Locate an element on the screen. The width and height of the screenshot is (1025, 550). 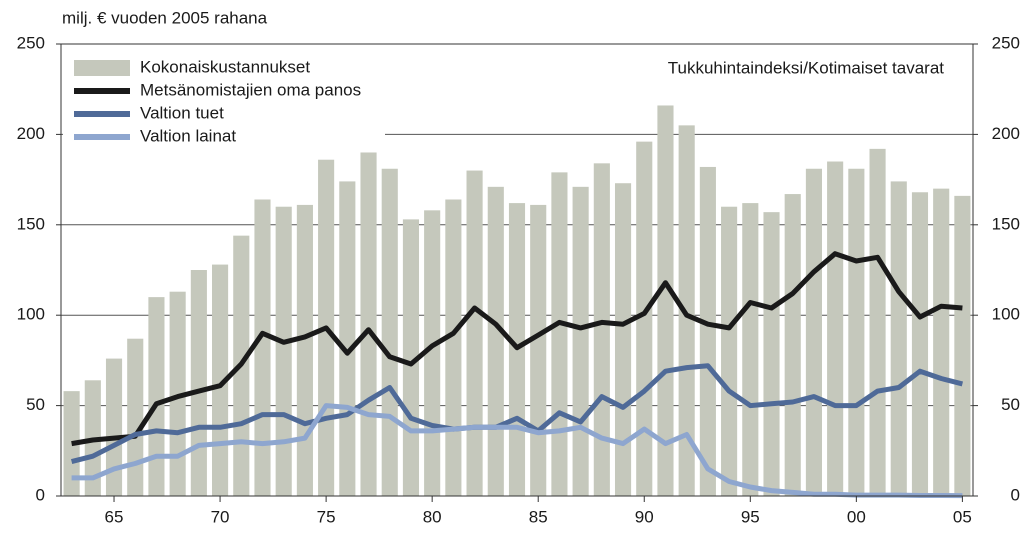
legend-label: Valtion lainat is located at coordinates (188, 135).